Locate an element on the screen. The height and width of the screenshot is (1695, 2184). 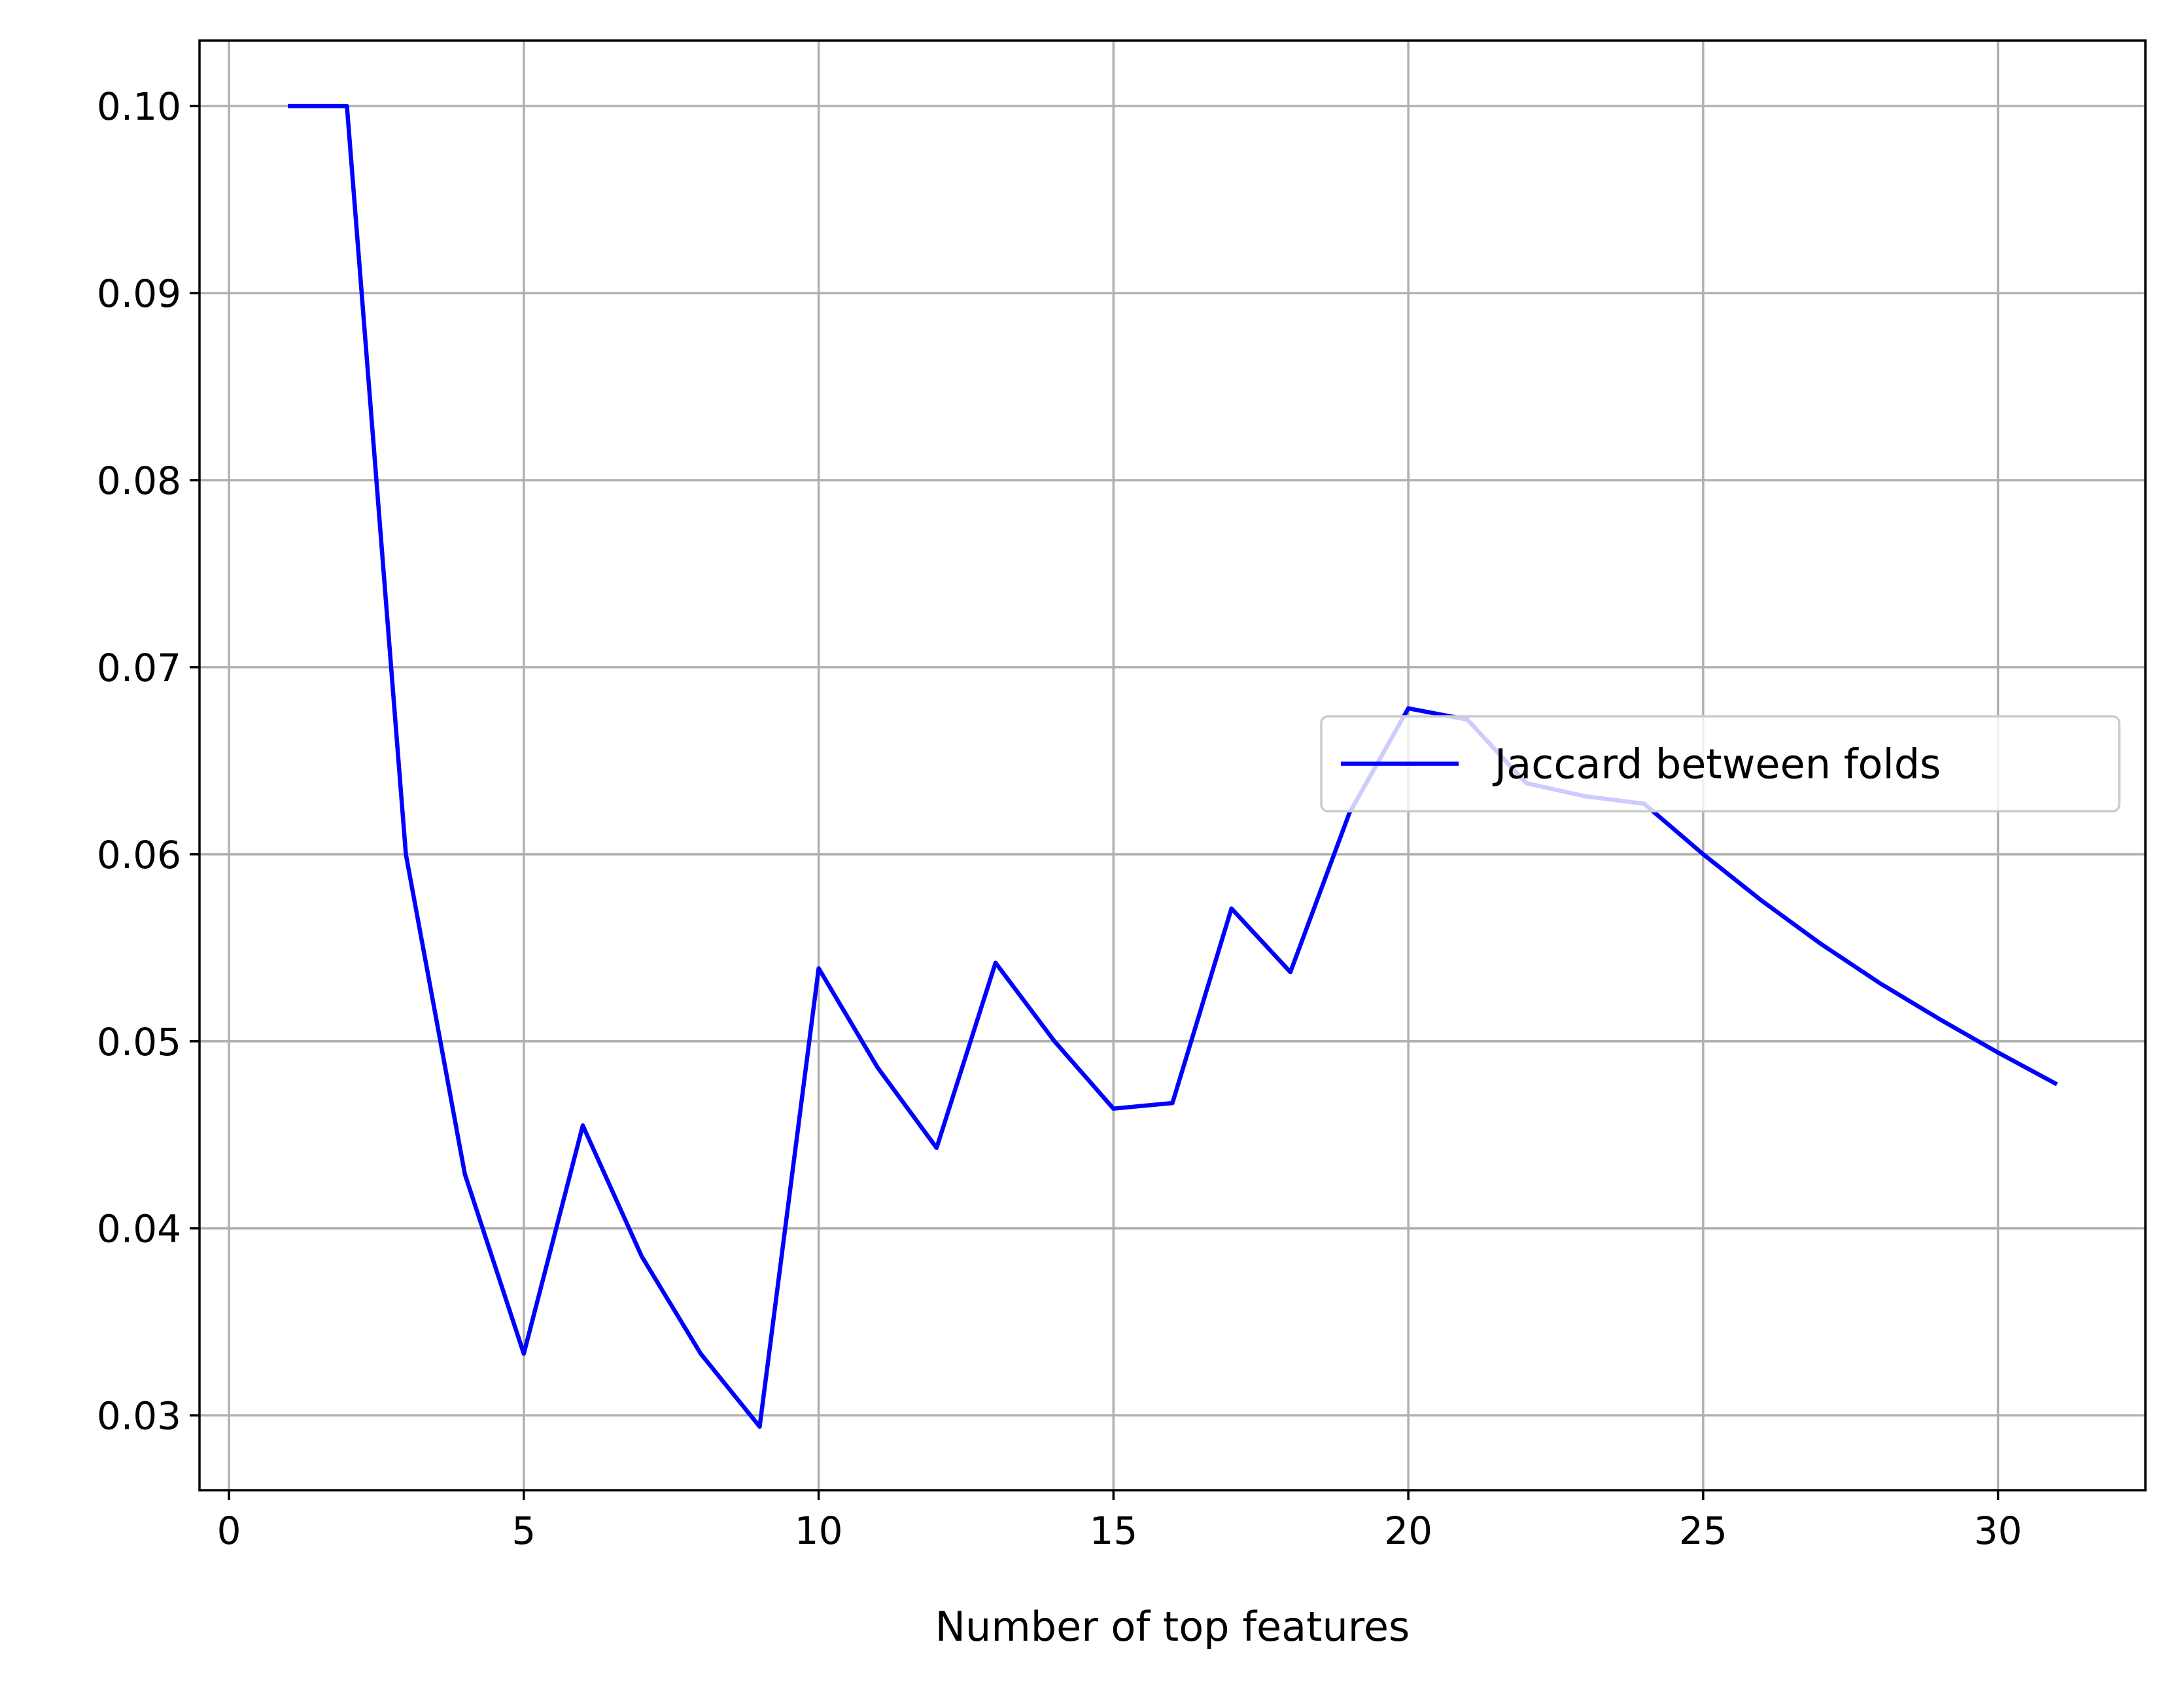
y-tick-label: 0.03 is located at coordinates (139, 1416).